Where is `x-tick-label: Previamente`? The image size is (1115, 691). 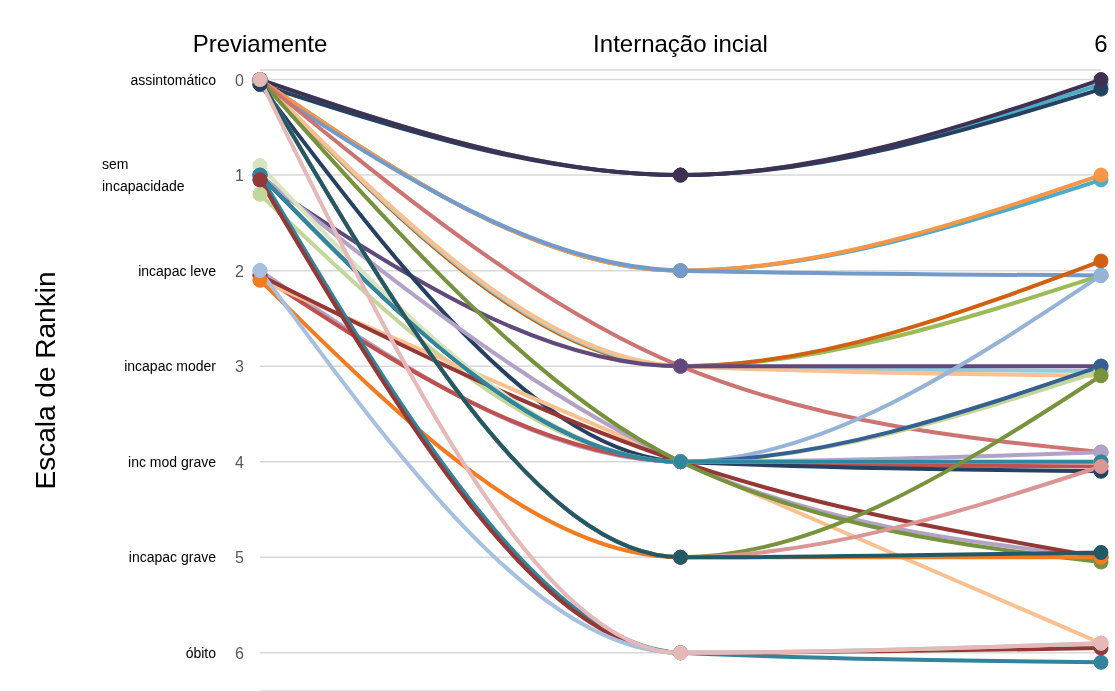
x-tick-label: Previamente is located at coordinates (260, 43).